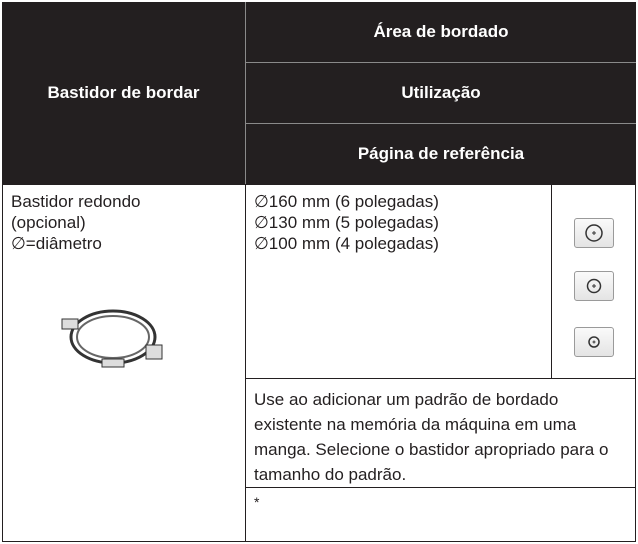  What do you see at coordinates (346, 243) in the screenshot?
I see `size-text: ∅100 mm (4 polegadas)` at bounding box center [346, 243].